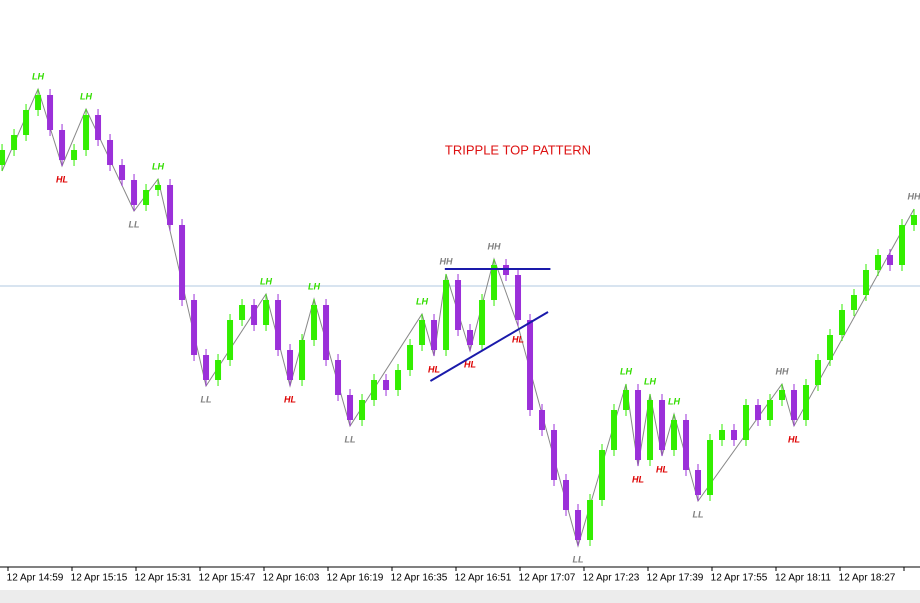  What do you see at coordinates (547, 578) in the screenshot?
I see `x-tick-label: 12 Apr 17:07` at bounding box center [547, 578].